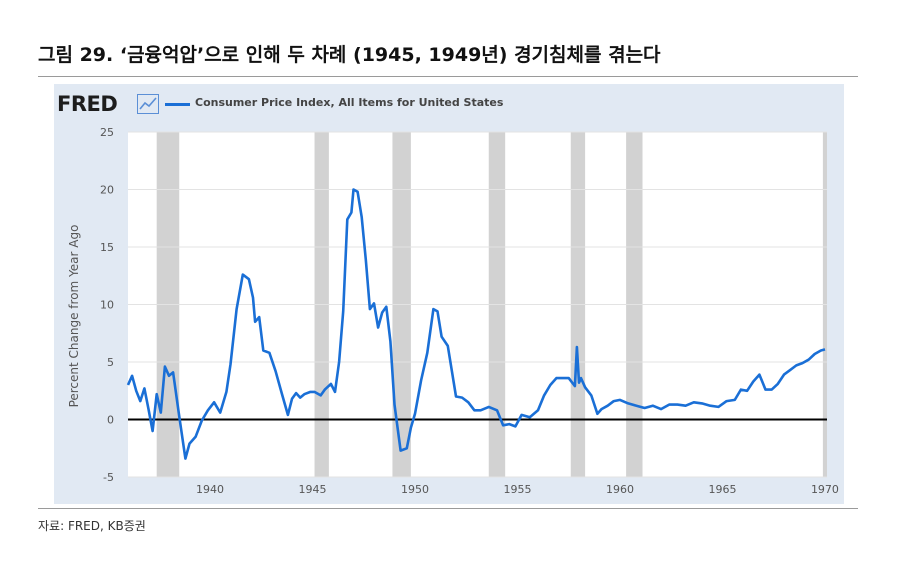 The width and height of the screenshot is (900, 582). Describe the element at coordinates (620, 489) in the screenshot. I see `x-tick-label: 1960` at that location.